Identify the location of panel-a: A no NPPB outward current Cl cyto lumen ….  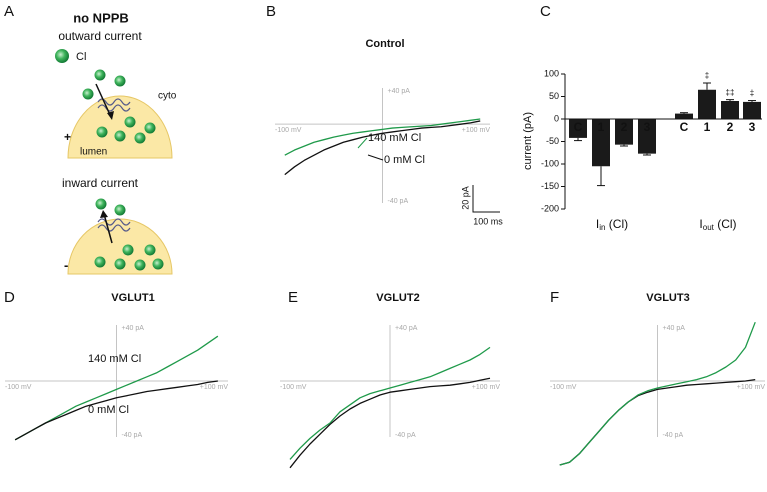
(90, 139).